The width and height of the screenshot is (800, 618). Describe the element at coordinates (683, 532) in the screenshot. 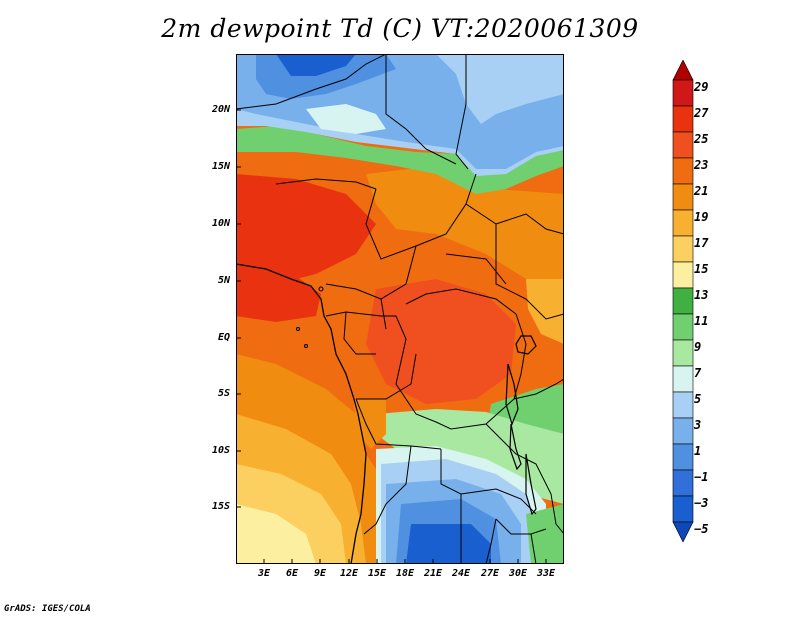

I see `colorbar-bottom-arrow` at that location.